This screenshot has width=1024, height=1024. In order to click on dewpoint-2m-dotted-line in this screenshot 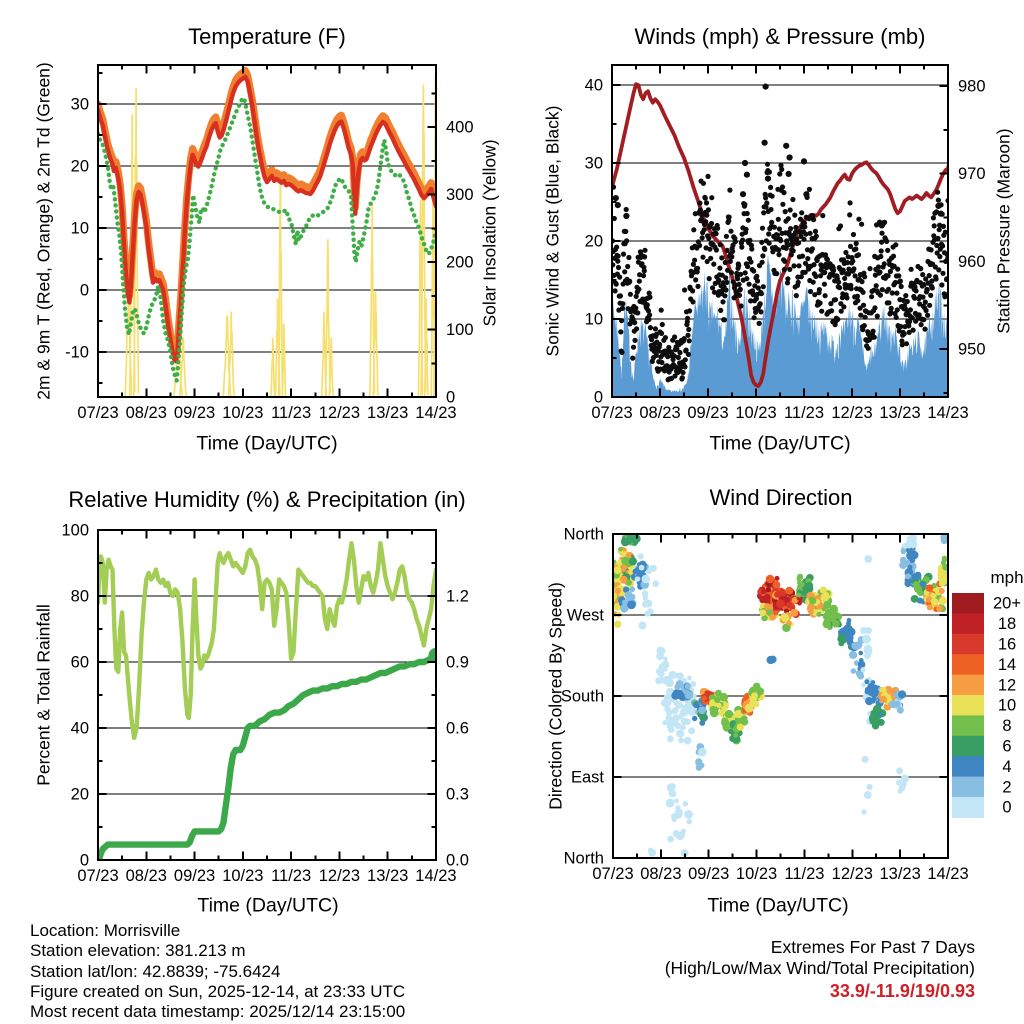, I will do `click(267, 237)`.